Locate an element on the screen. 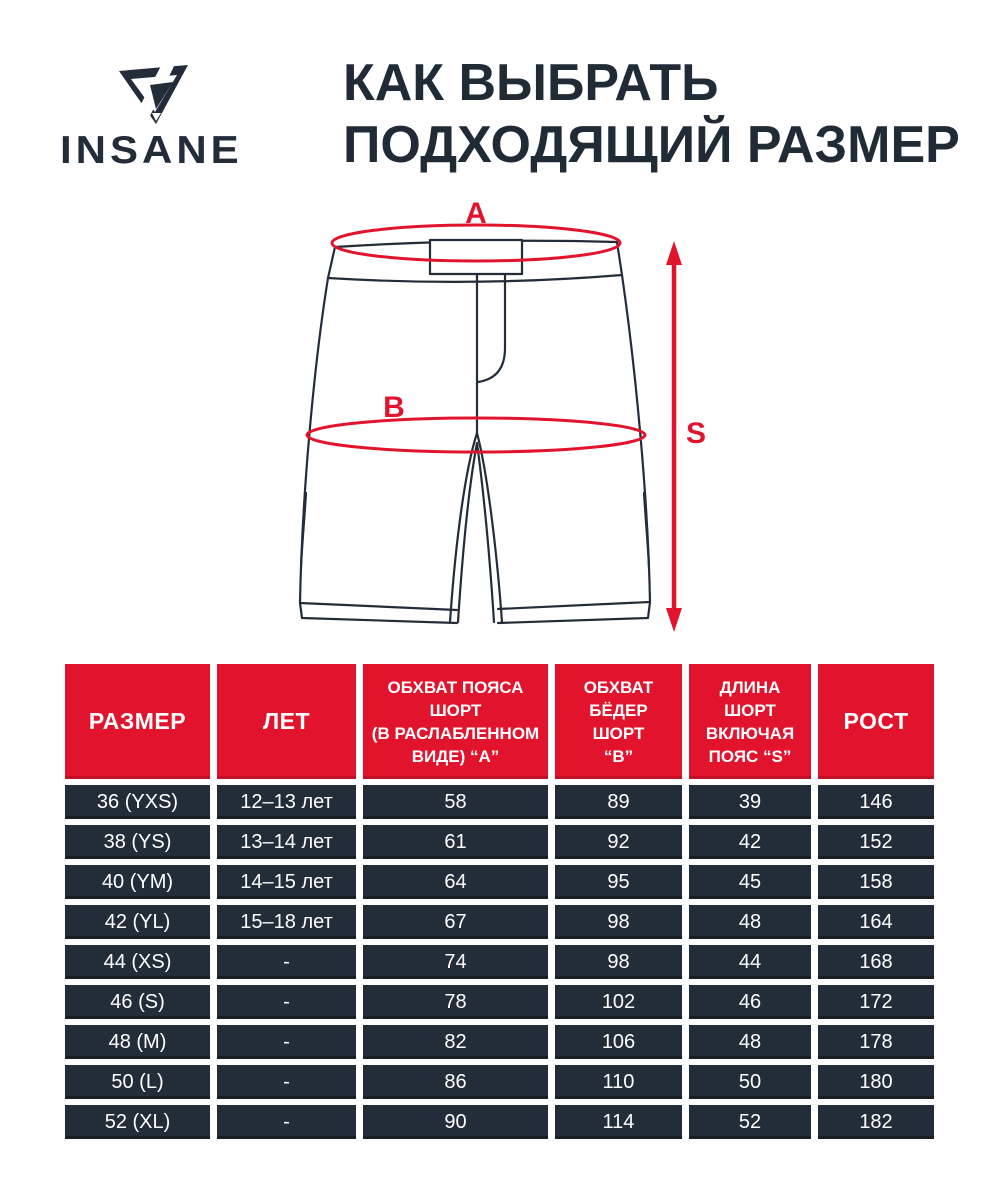 Image resolution: width=998 pixels, height=1200 pixels. waist-ellipse-a is located at coordinates (476, 243).